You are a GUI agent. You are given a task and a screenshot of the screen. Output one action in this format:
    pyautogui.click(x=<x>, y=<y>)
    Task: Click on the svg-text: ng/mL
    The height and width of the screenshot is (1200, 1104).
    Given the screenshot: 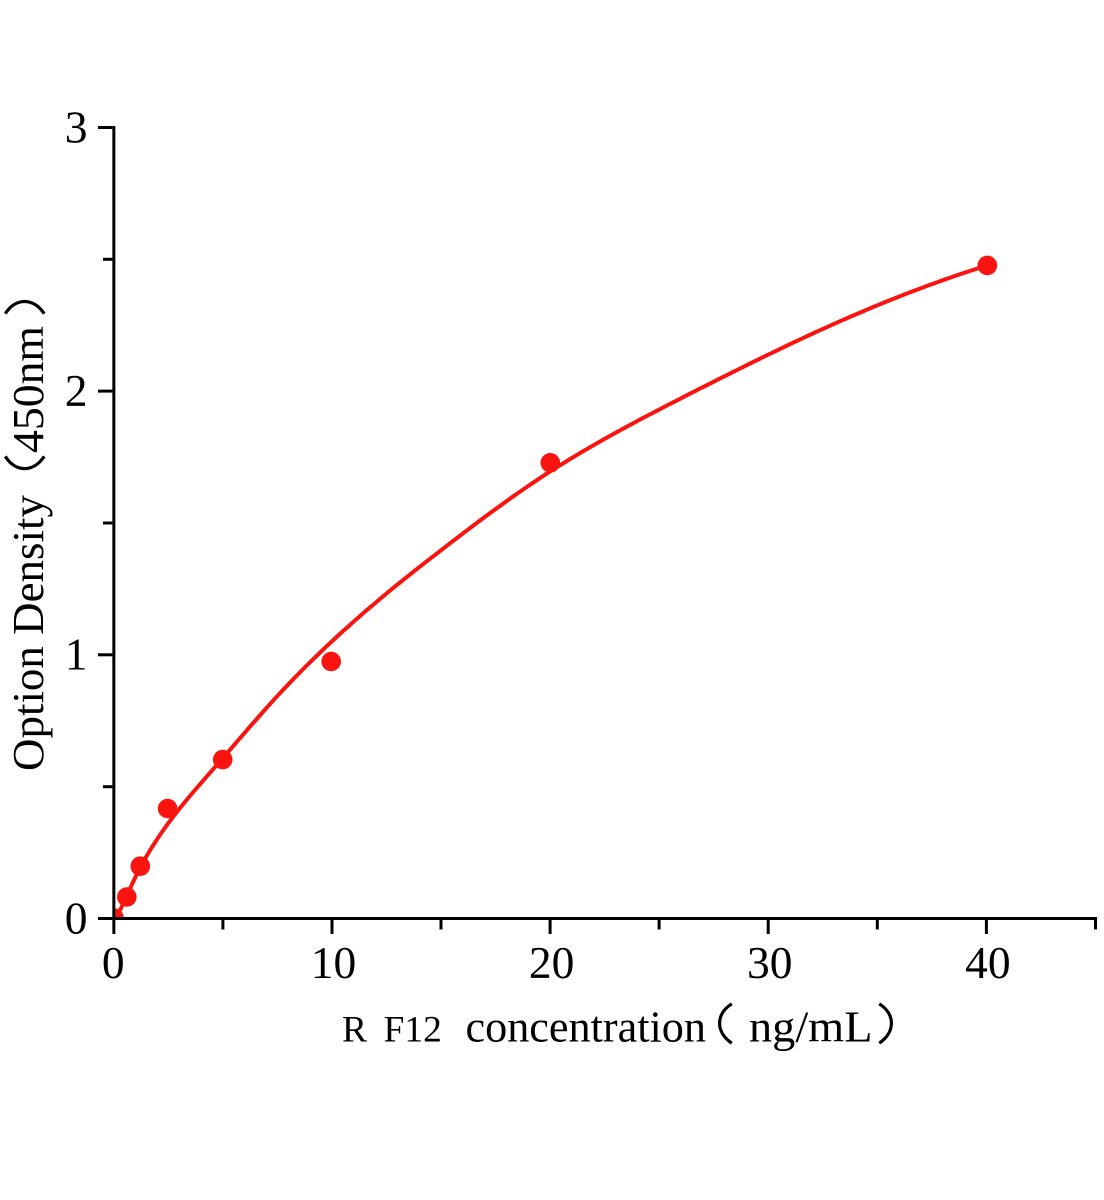 What is the action you would take?
    pyautogui.click(x=811, y=1027)
    